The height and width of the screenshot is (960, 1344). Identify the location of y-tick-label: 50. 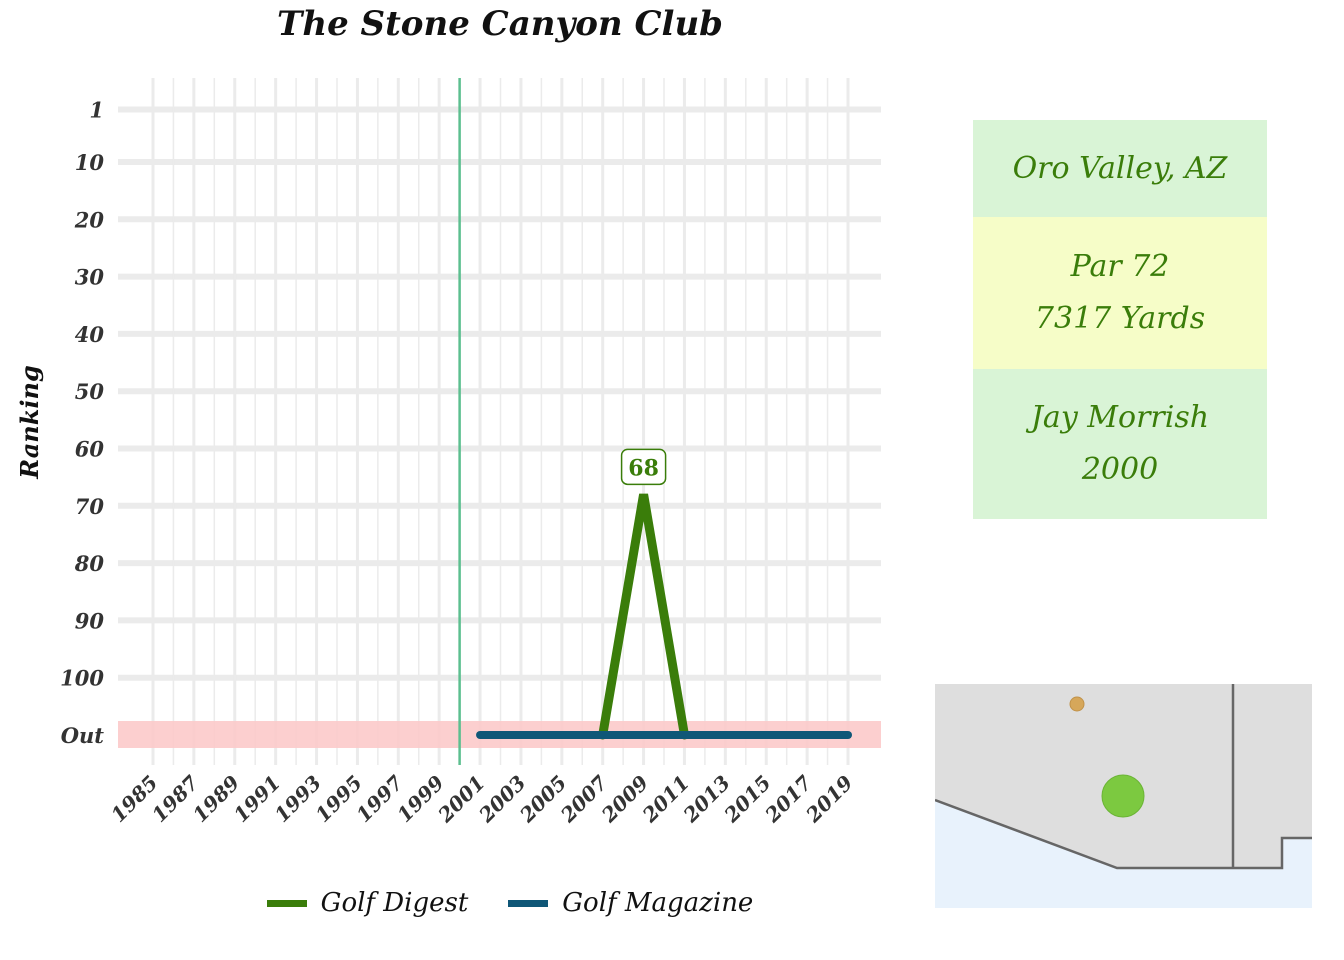
(90, 391).